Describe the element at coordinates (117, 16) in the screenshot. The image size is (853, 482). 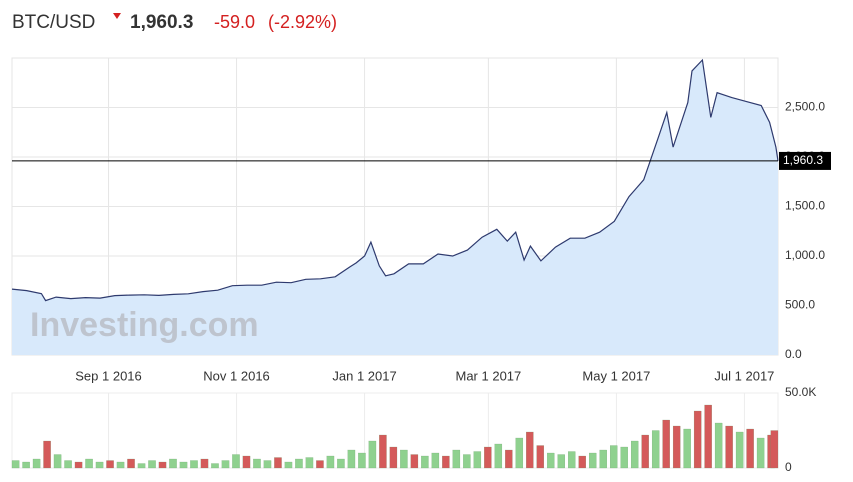
I see `down-arrow` at that location.